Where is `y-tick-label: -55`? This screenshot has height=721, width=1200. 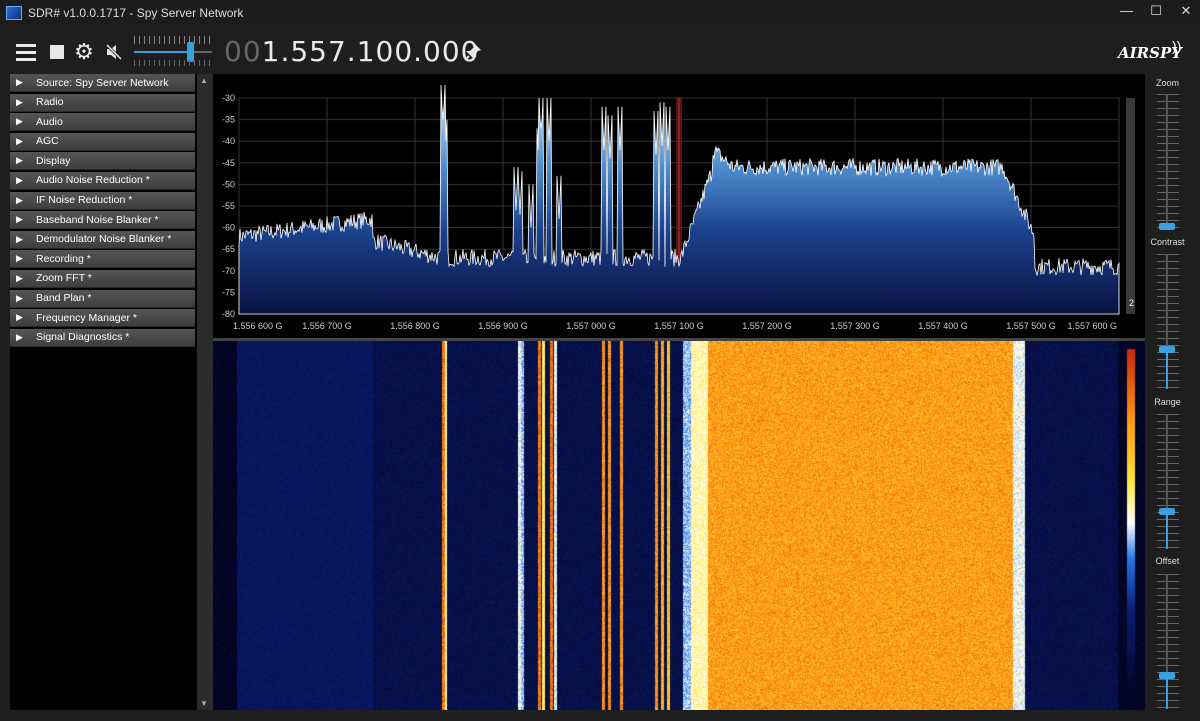
y-tick-label: -55 is located at coordinates (228, 206).